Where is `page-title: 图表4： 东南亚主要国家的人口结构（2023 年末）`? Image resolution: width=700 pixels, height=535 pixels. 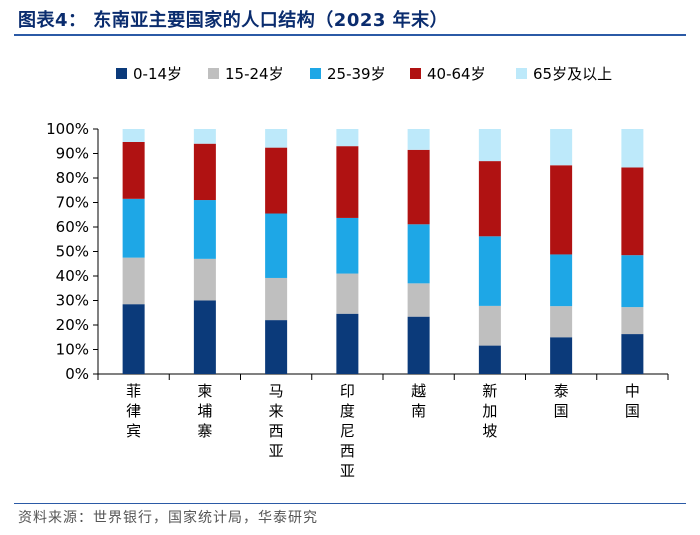
page-title: 图表4： 东南亚主要国家的人口结构（2023 年末） is located at coordinates (233, 20).